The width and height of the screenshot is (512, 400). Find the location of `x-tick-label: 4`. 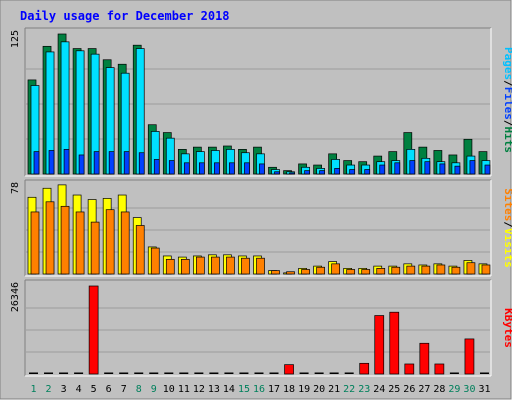

x-tick-label: 4 is located at coordinates (79, 389).